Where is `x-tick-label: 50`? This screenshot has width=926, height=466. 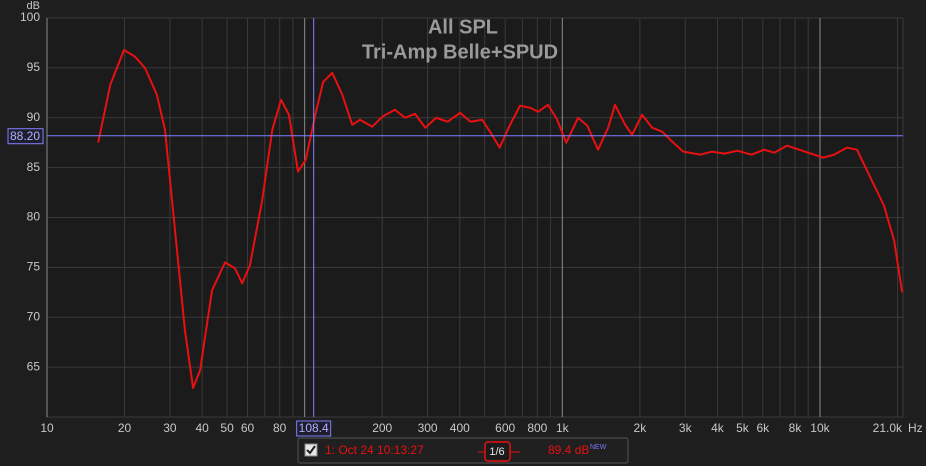
x-tick-label: 50 is located at coordinates (227, 428).